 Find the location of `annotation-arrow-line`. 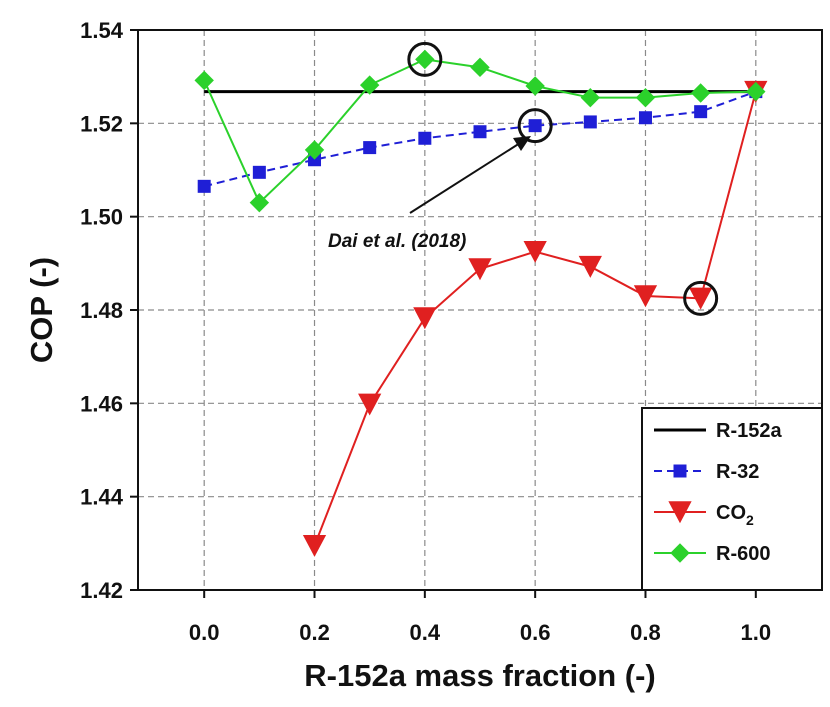

annotation-arrow-line is located at coordinates (465, 178).